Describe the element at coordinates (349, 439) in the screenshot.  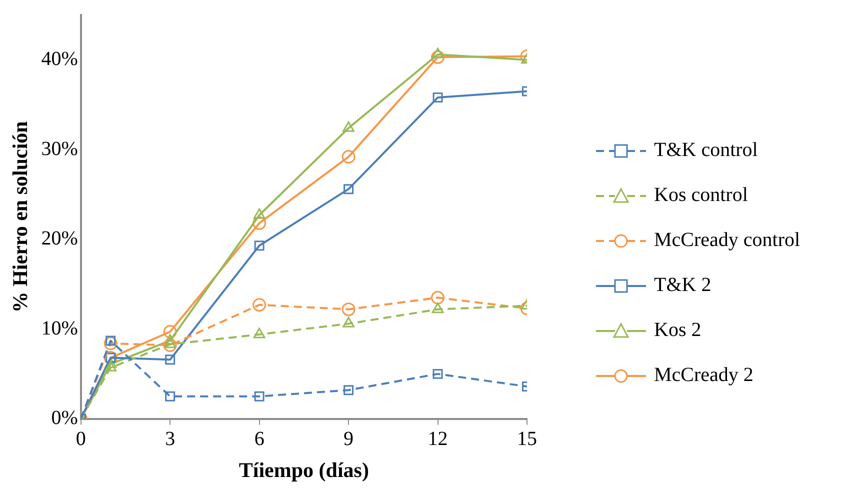
I see `x-tick-label: 9` at that location.